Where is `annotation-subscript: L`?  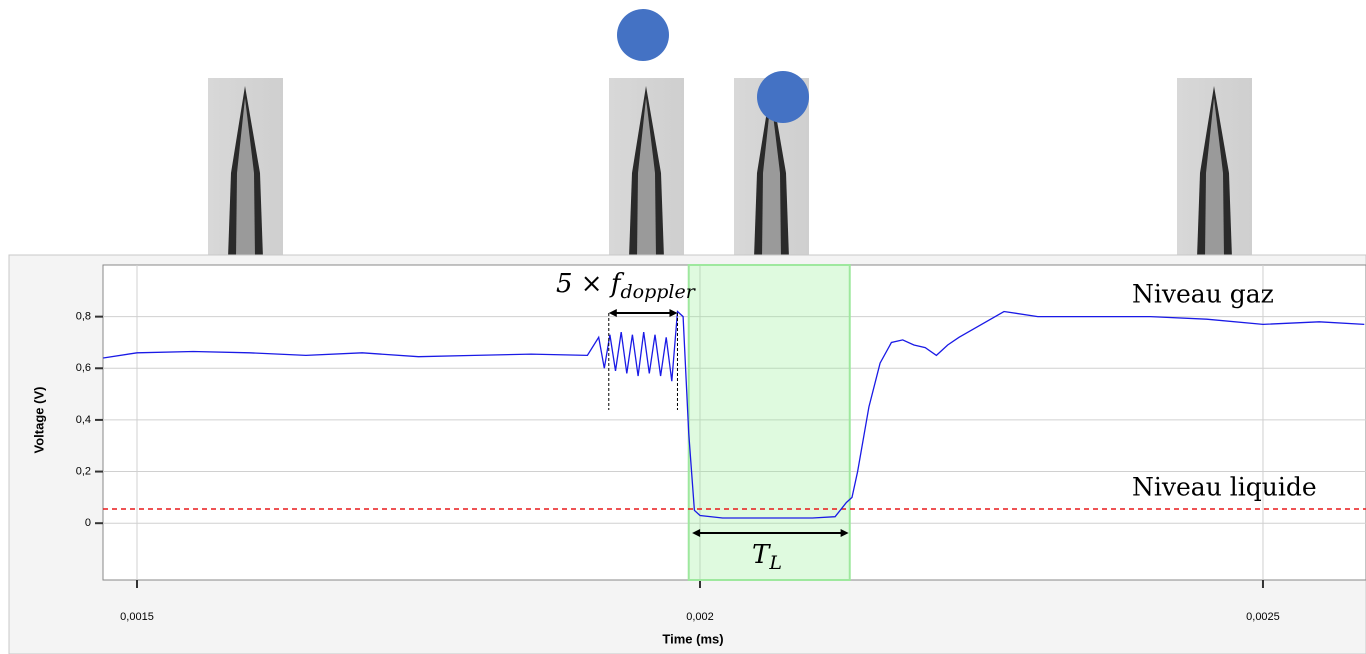
annotation-subscript: L is located at coordinates (775, 563).